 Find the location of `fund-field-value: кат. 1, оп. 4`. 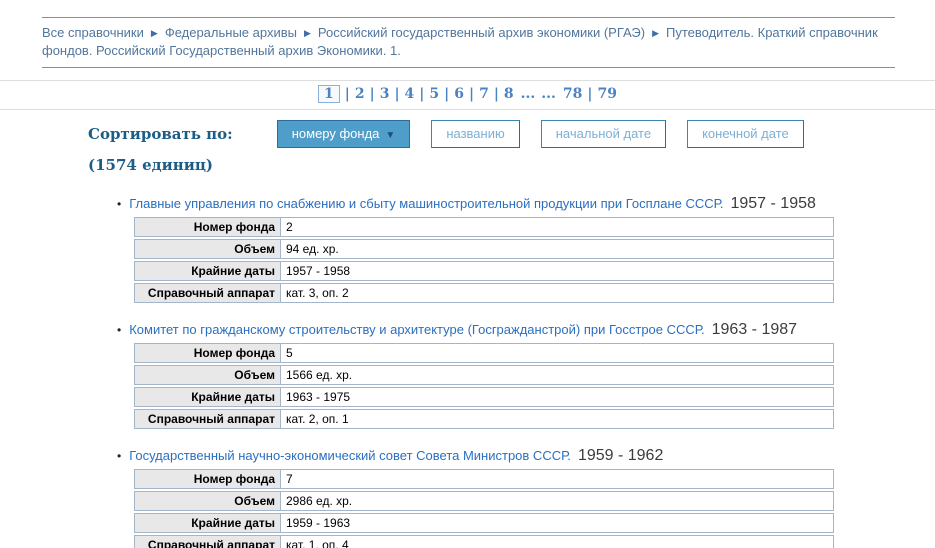

fund-field-value: кат. 1, оп. 4 is located at coordinates (317, 543).